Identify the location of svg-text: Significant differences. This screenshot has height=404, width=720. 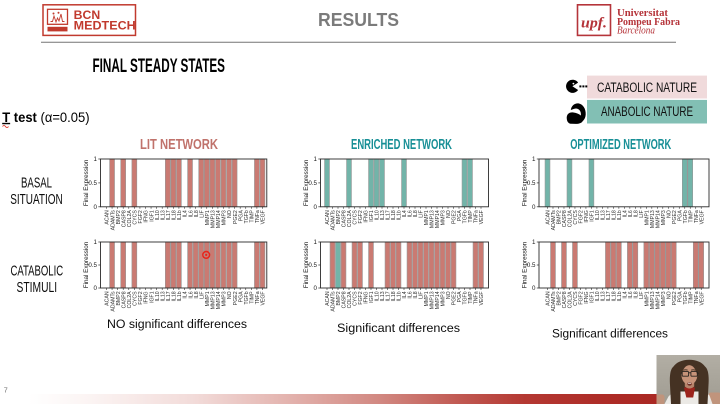
(610, 333).